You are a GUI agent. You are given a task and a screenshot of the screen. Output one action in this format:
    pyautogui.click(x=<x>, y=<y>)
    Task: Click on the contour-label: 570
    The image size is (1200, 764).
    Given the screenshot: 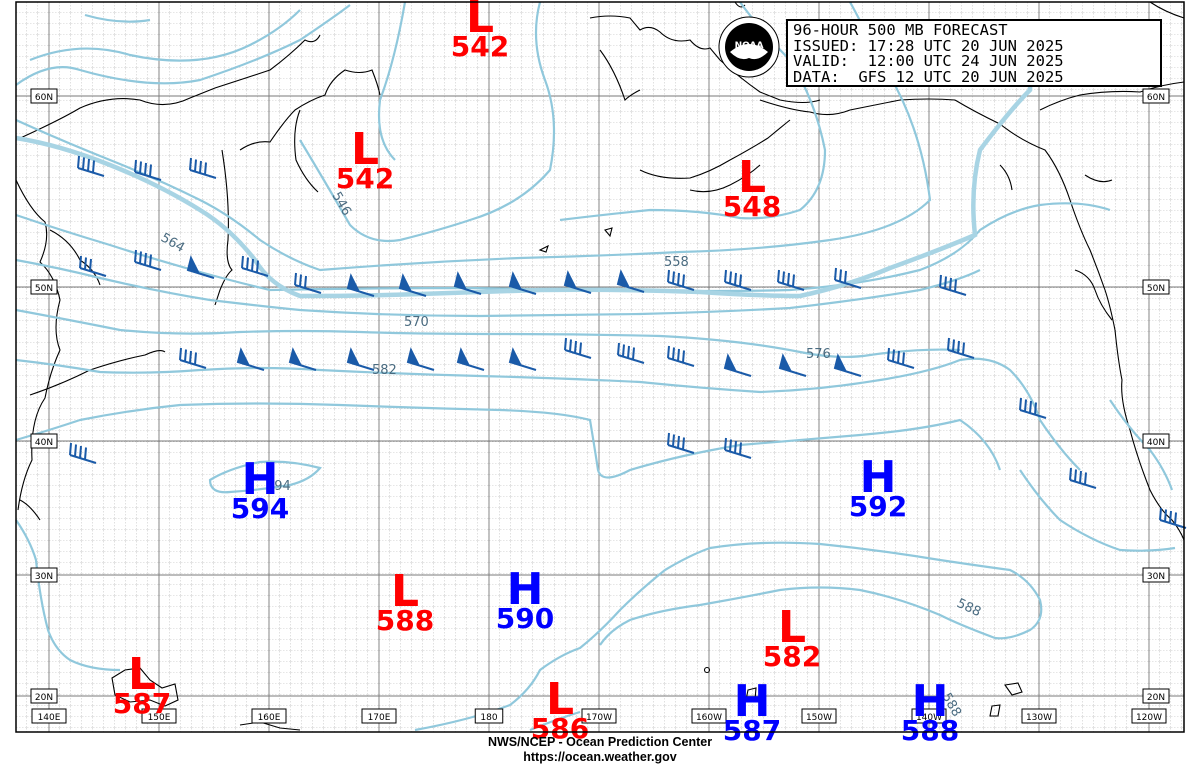 What is the action you would take?
    pyautogui.click(x=416, y=322)
    